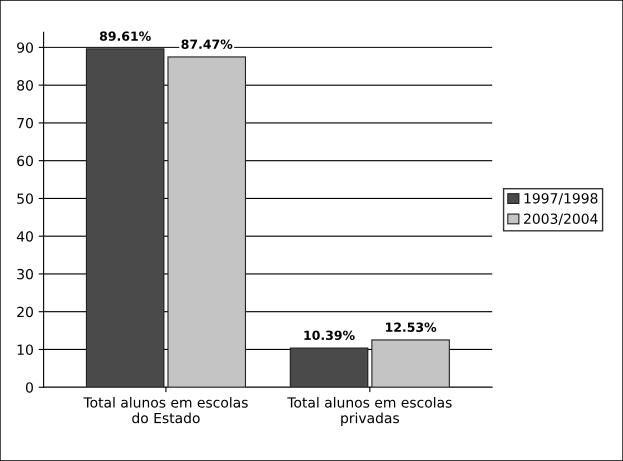  Describe the element at coordinates (25, 198) in the screenshot. I see `y-tick-label: 50` at that location.